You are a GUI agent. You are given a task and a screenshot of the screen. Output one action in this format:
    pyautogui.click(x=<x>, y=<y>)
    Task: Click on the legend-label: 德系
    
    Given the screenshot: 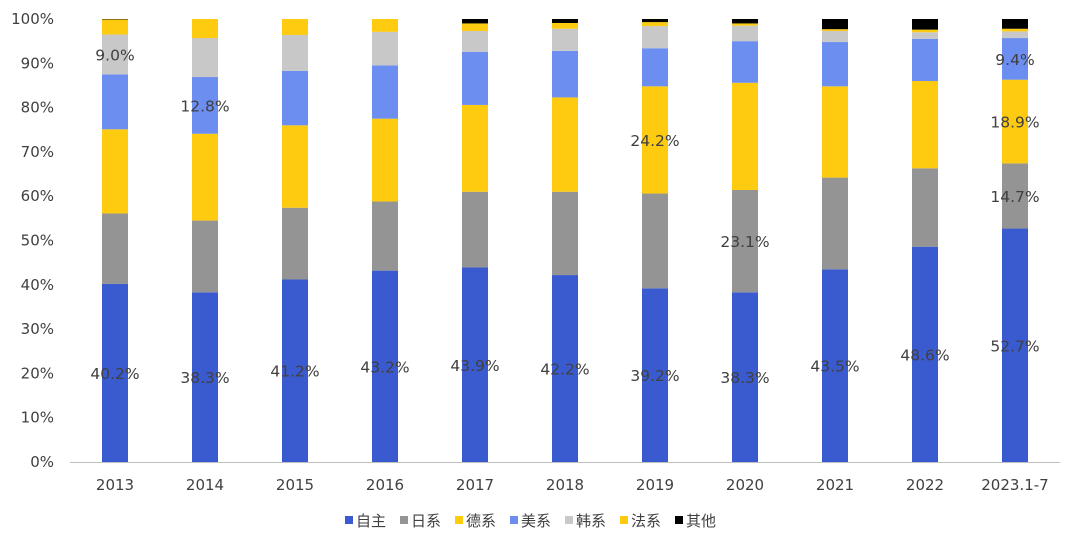 What is the action you would take?
    pyautogui.click(x=481, y=521)
    